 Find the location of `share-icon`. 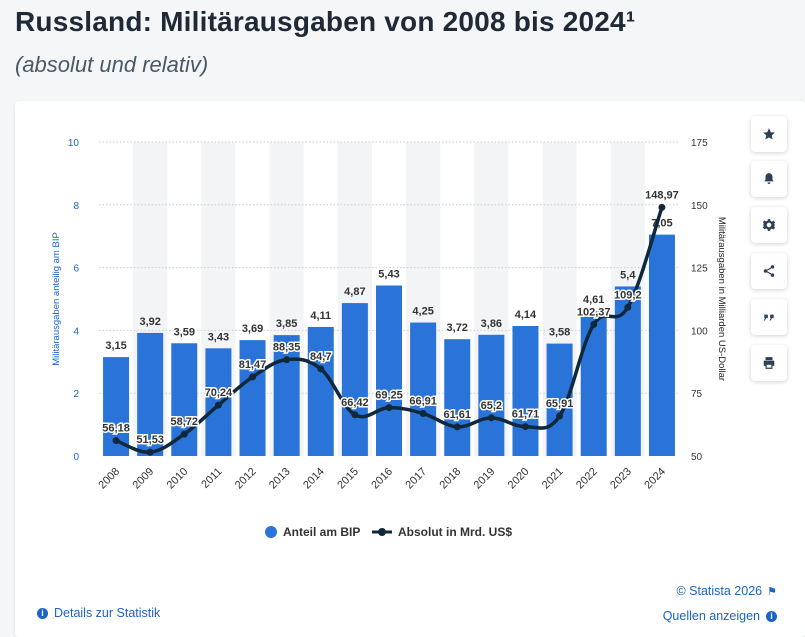

share-icon is located at coordinates (769, 271).